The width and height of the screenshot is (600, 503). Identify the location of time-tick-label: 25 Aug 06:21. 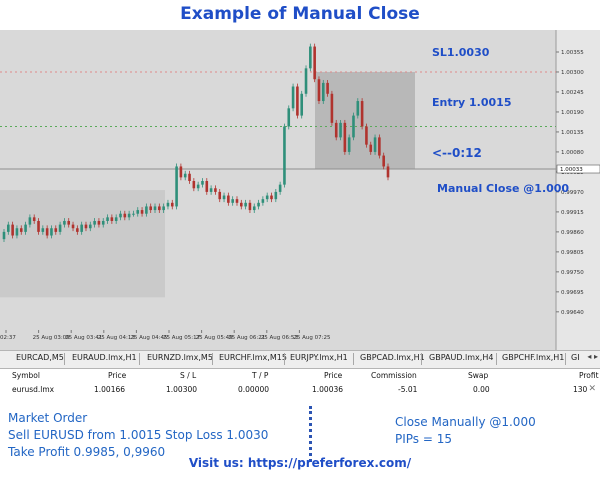
(246, 338).